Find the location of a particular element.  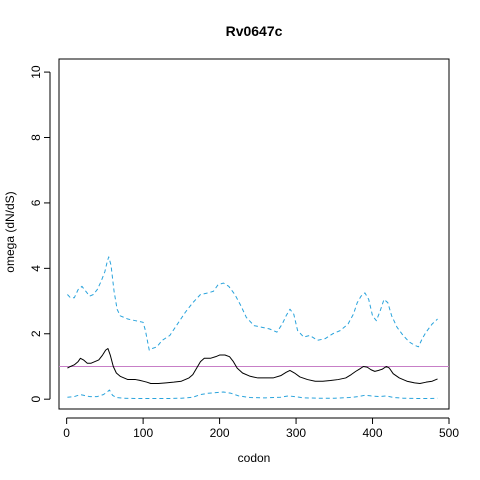

y-tick-label: 10 is located at coordinates (36, 72).